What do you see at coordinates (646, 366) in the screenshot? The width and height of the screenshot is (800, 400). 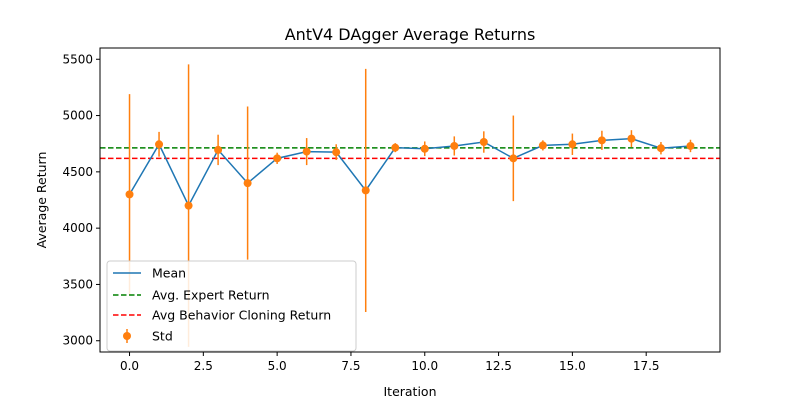 I see `x-tick-label: 17.5` at bounding box center [646, 366].